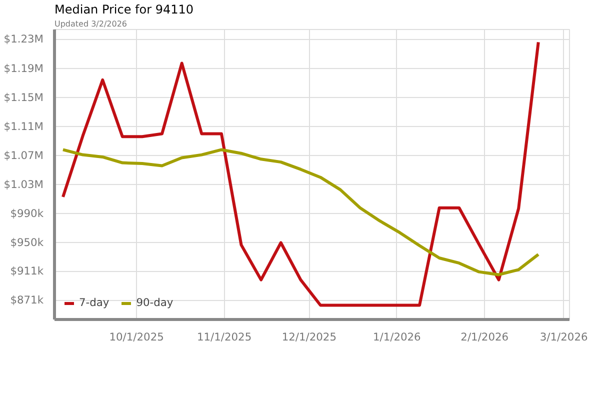 The height and width of the screenshot is (400, 600). What do you see at coordinates (27, 243) in the screenshot?
I see `y-tick-label: $950k` at bounding box center [27, 243].